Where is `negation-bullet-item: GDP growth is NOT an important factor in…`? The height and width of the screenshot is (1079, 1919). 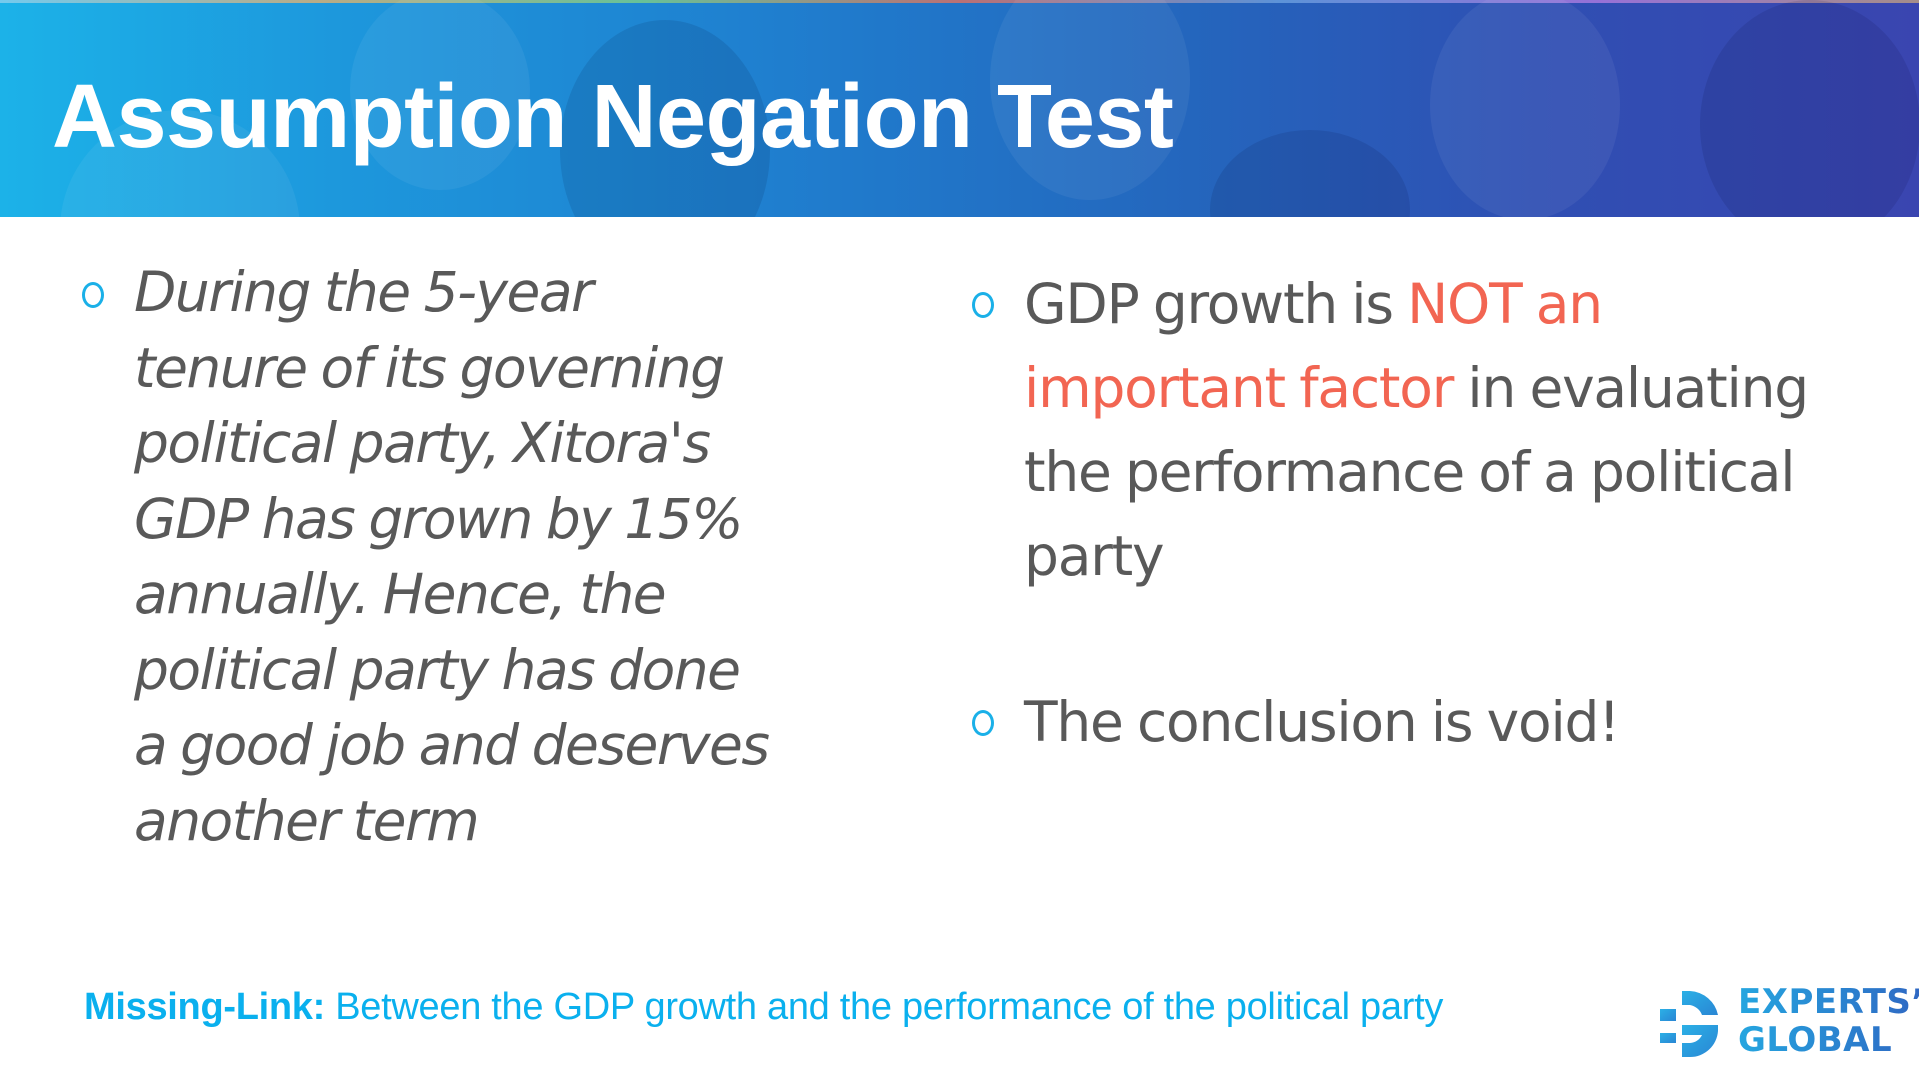
negation-bullet-item: GDP growth is NOT an important factor in… is located at coordinates (1422, 430).